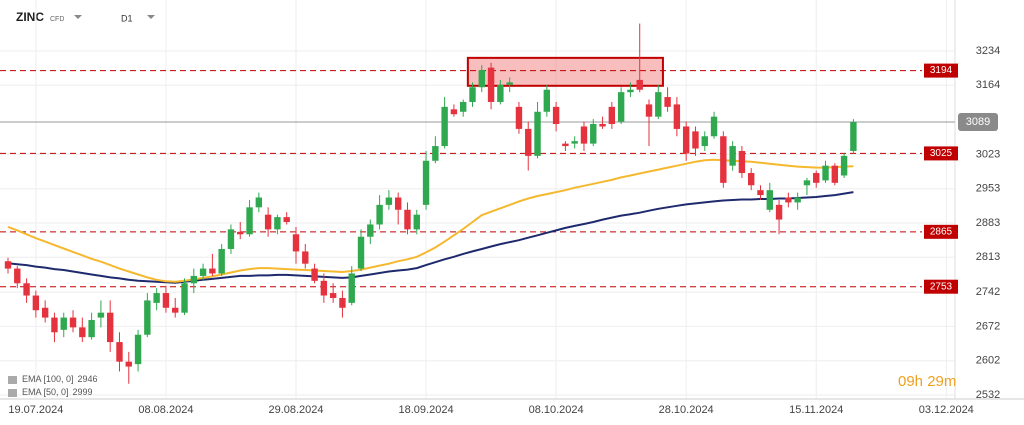 The height and width of the screenshot is (425, 1024). Describe the element at coordinates (556, 410) in the screenshot. I see `x-tick-label: 08.10.2024` at that location.